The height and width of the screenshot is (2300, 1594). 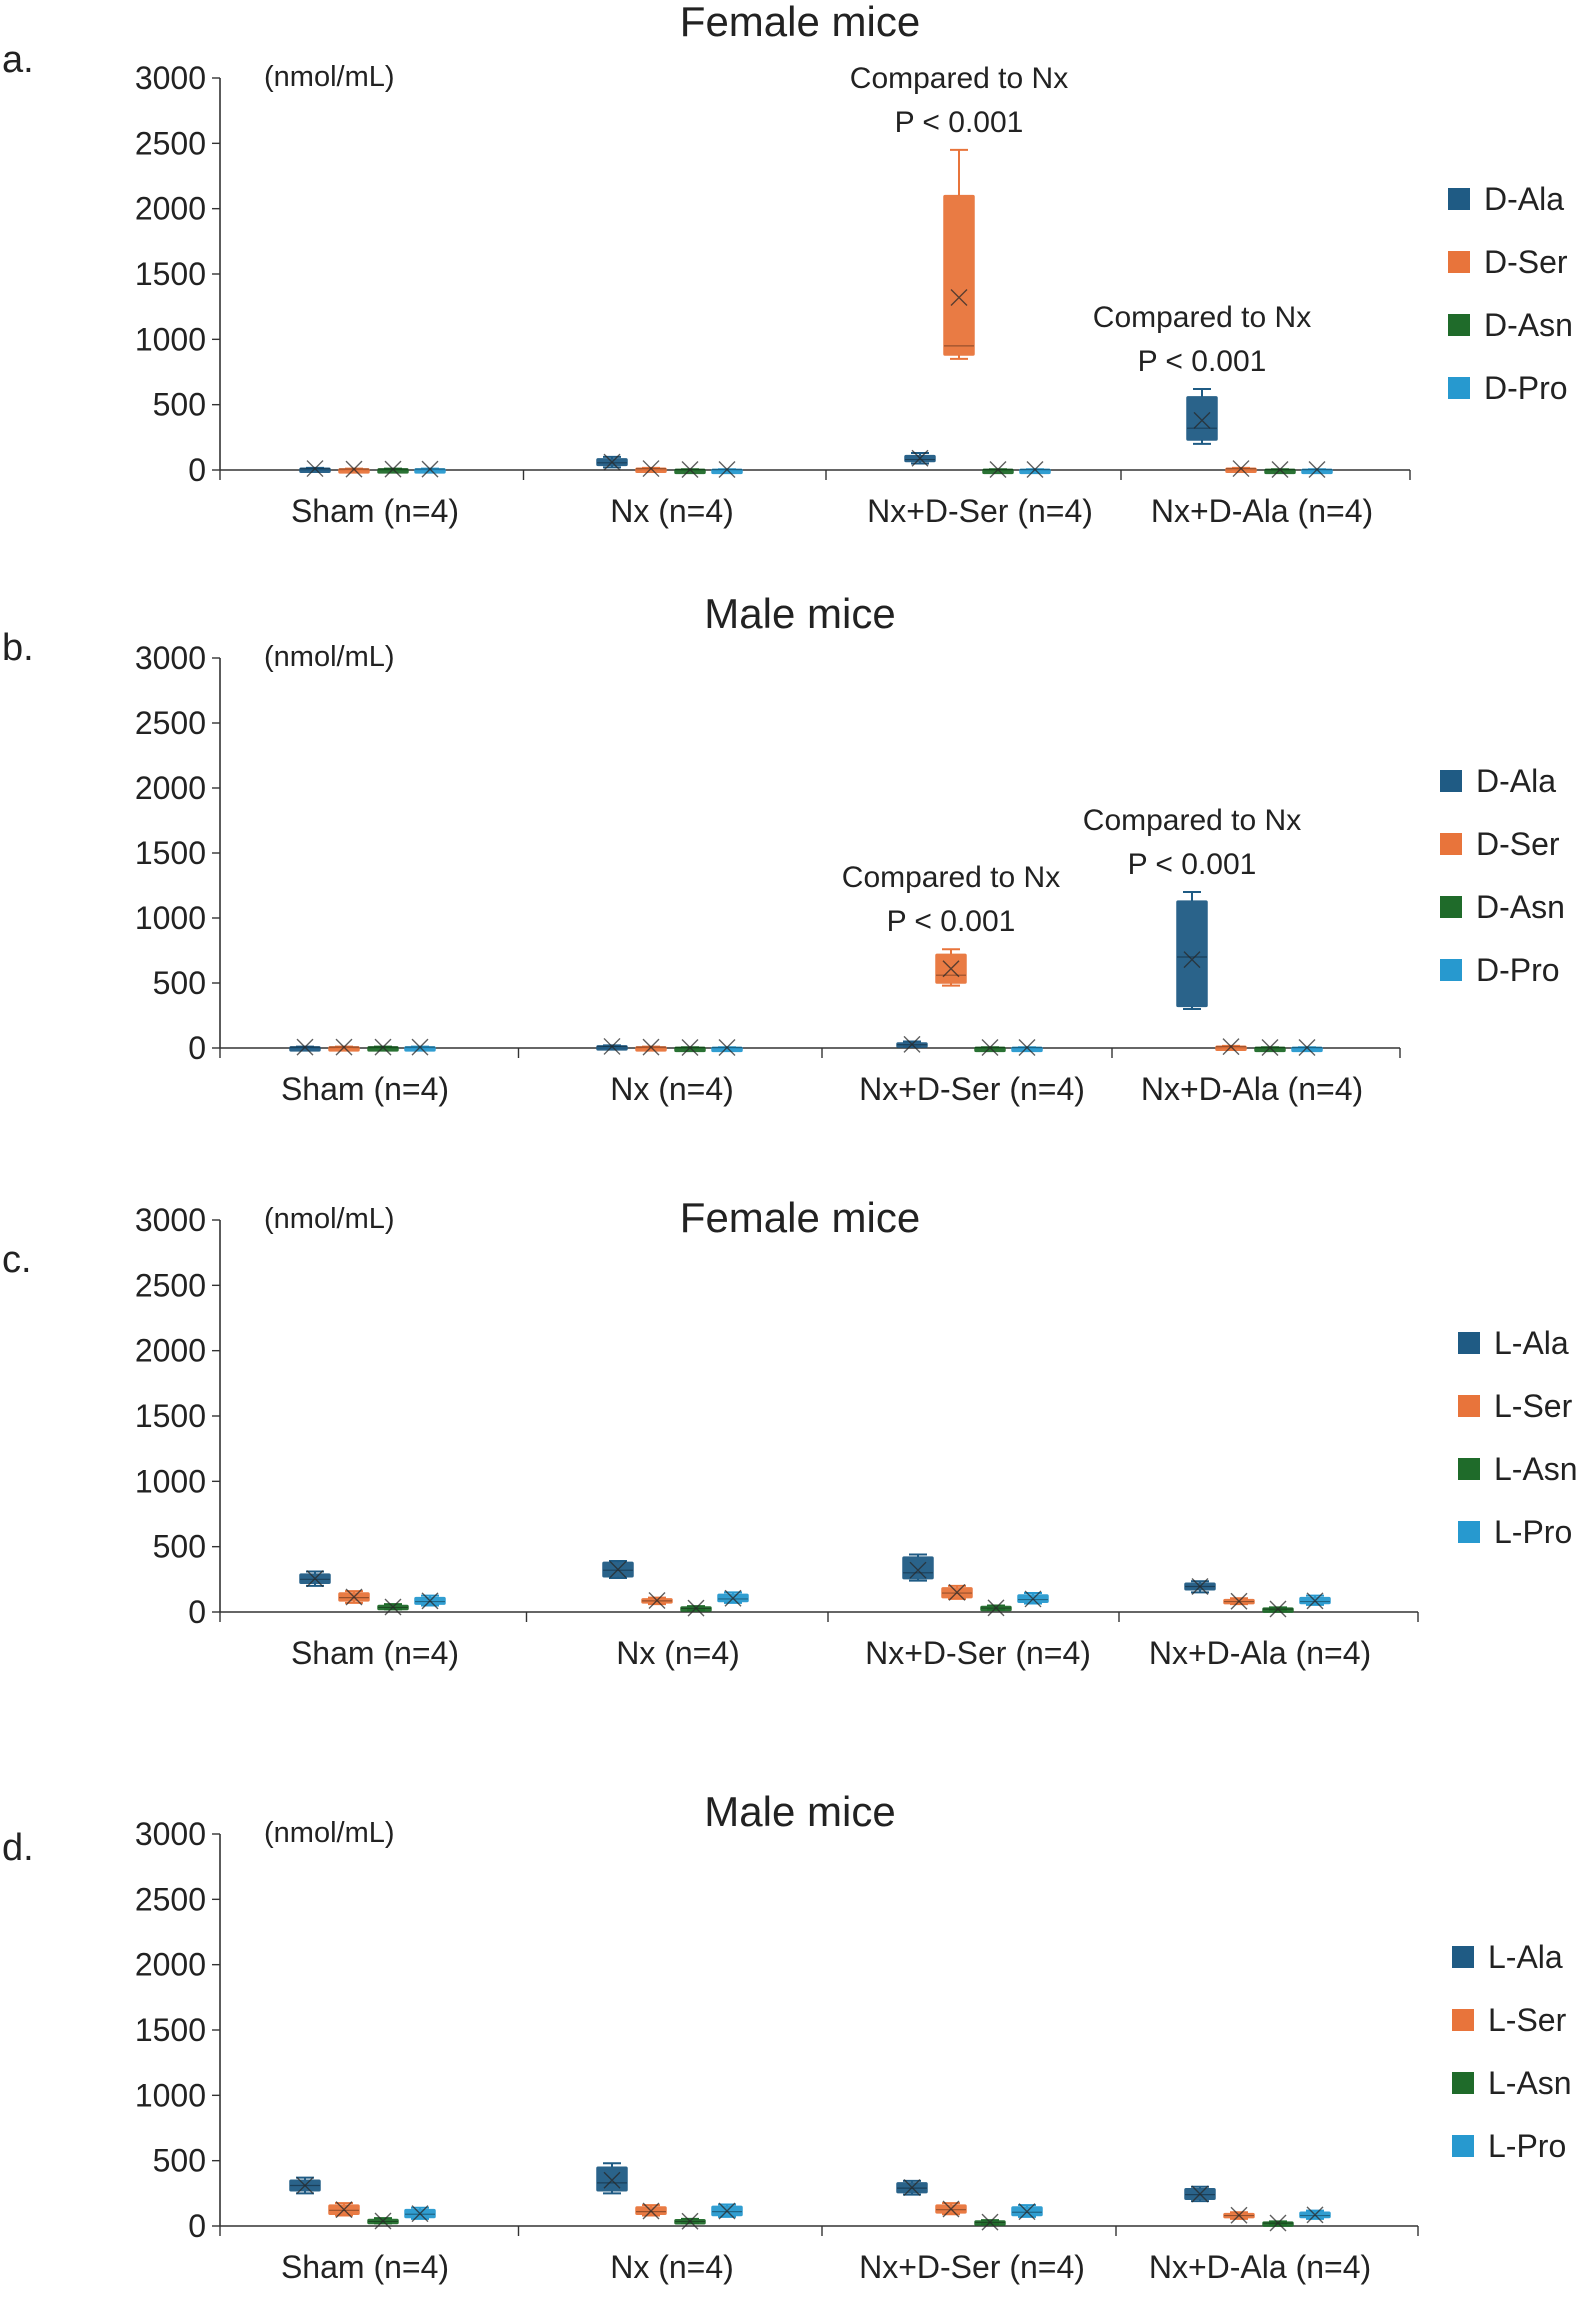 I want to click on legend-label: D-Ala, so click(x=1524, y=199).